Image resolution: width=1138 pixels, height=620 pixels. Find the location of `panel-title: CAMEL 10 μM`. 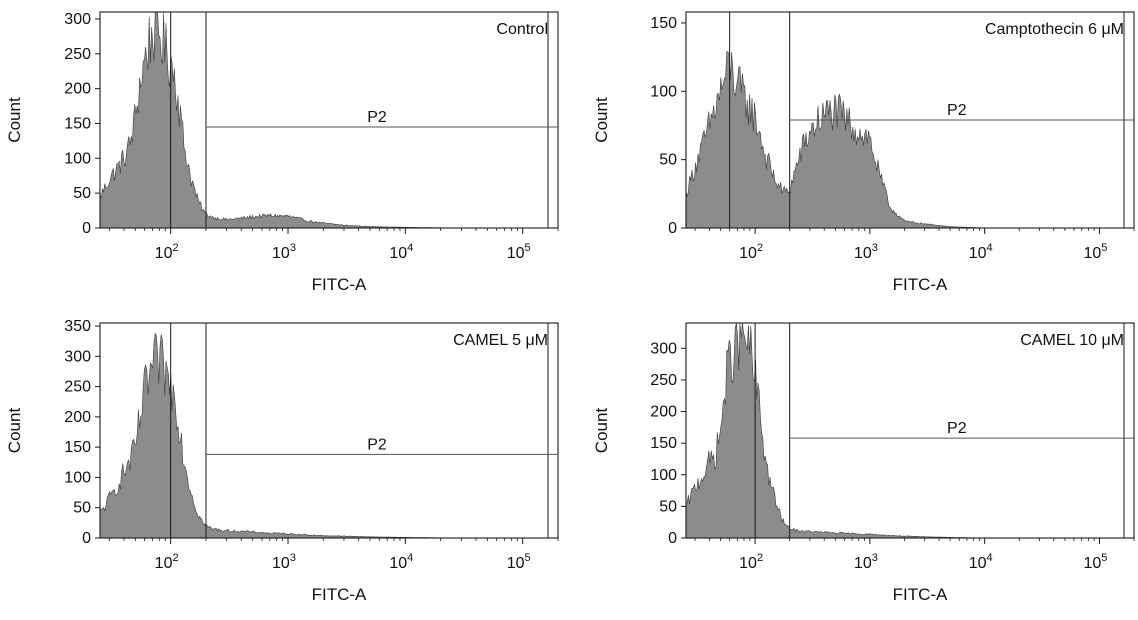

panel-title: CAMEL 10 μM is located at coordinates (1072, 340).